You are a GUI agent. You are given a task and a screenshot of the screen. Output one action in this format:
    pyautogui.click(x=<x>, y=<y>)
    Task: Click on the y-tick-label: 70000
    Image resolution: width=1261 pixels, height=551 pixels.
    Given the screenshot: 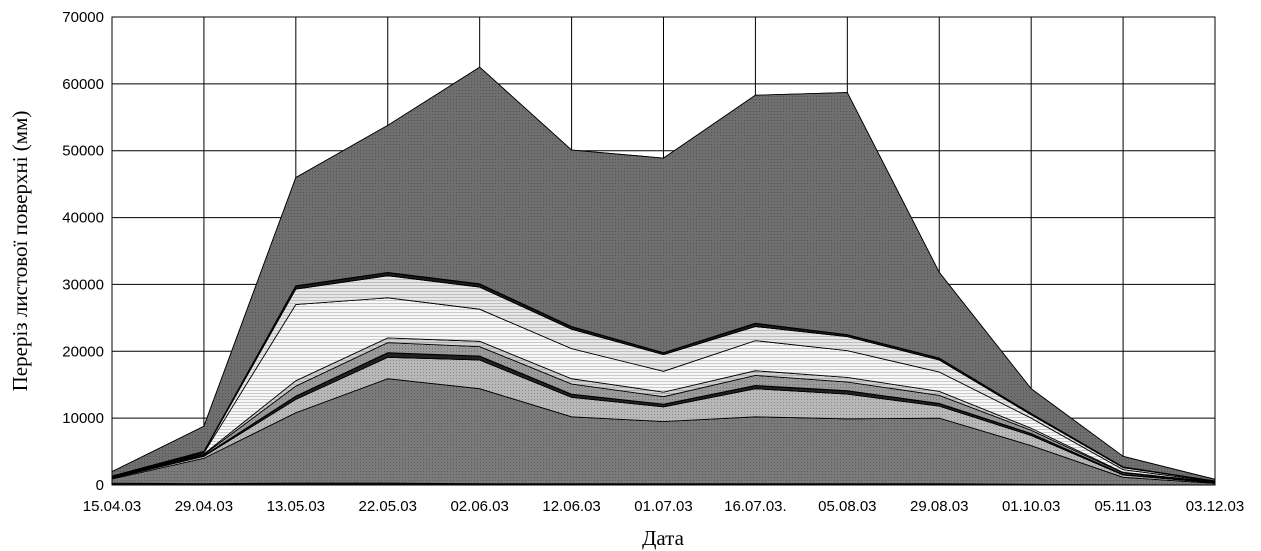 What is the action you would take?
    pyautogui.click(x=83, y=17)
    